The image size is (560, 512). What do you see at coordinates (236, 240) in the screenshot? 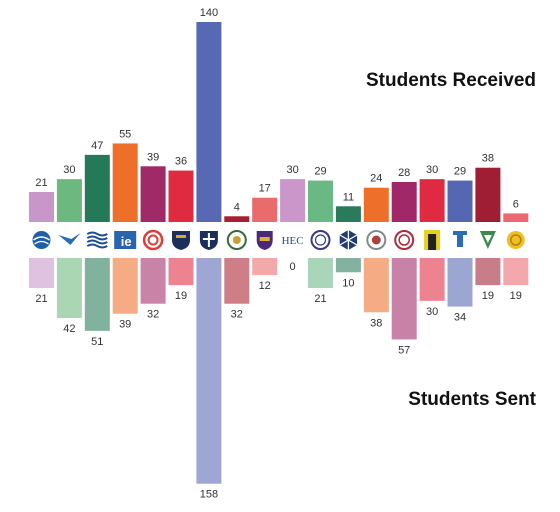
I see `green-seal-logo-icon` at bounding box center [236, 240].